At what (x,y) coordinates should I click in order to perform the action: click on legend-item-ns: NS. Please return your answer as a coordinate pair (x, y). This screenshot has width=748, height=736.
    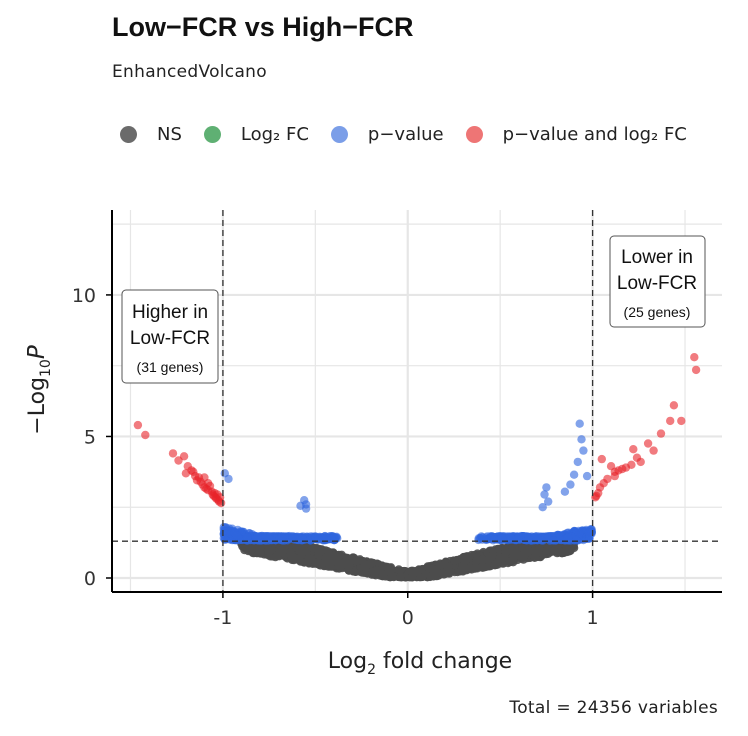
    Looking at the image, I should click on (151, 134).